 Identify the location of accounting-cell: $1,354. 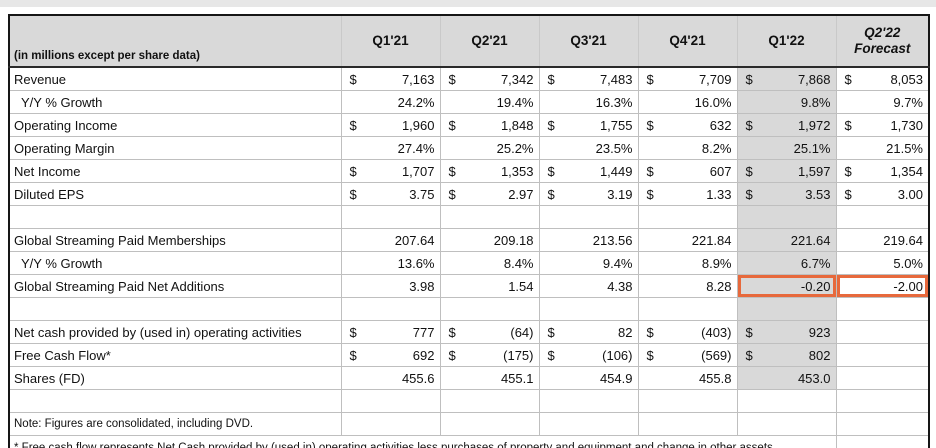
(882, 171).